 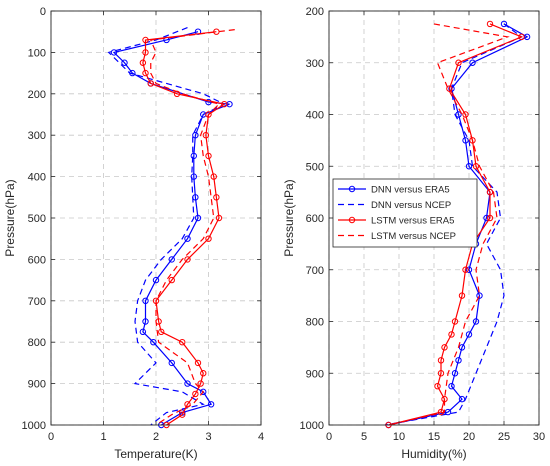 I want to click on legend-entry: LSTM versus NCEP, so click(x=397, y=236).